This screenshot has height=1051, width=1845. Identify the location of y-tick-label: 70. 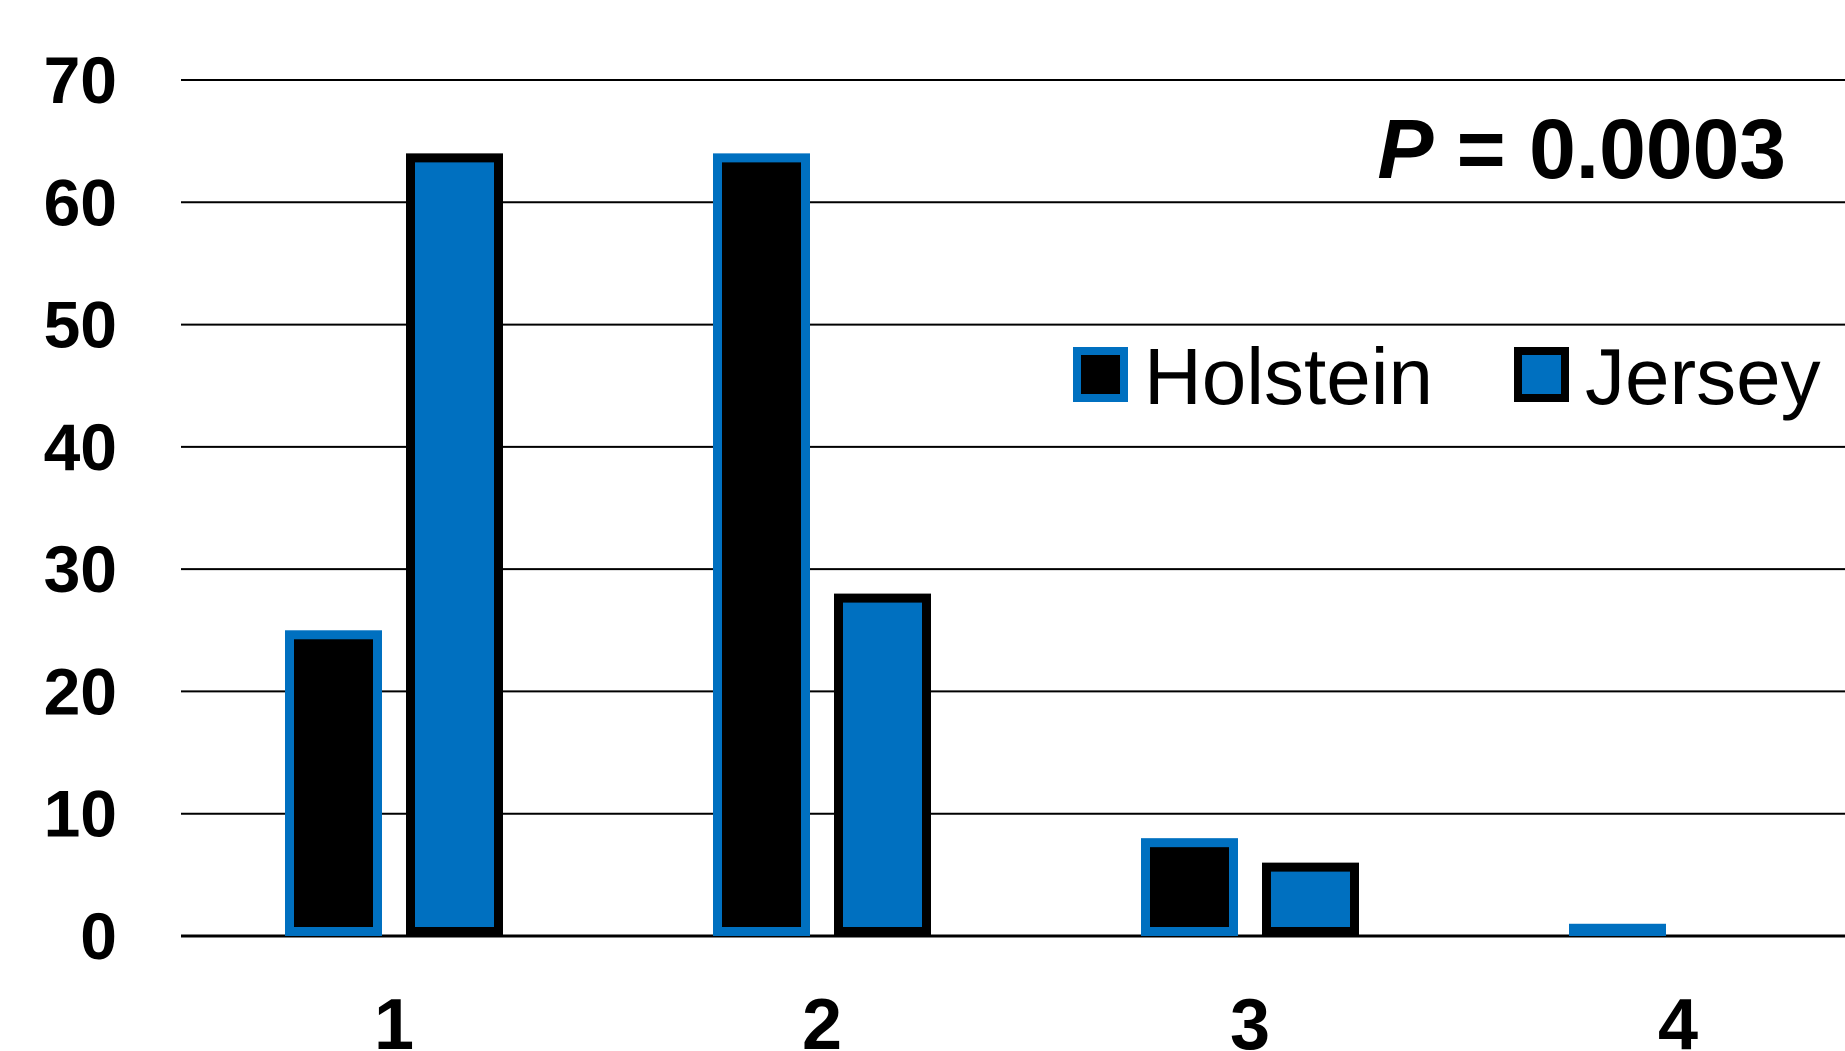
(80, 80).